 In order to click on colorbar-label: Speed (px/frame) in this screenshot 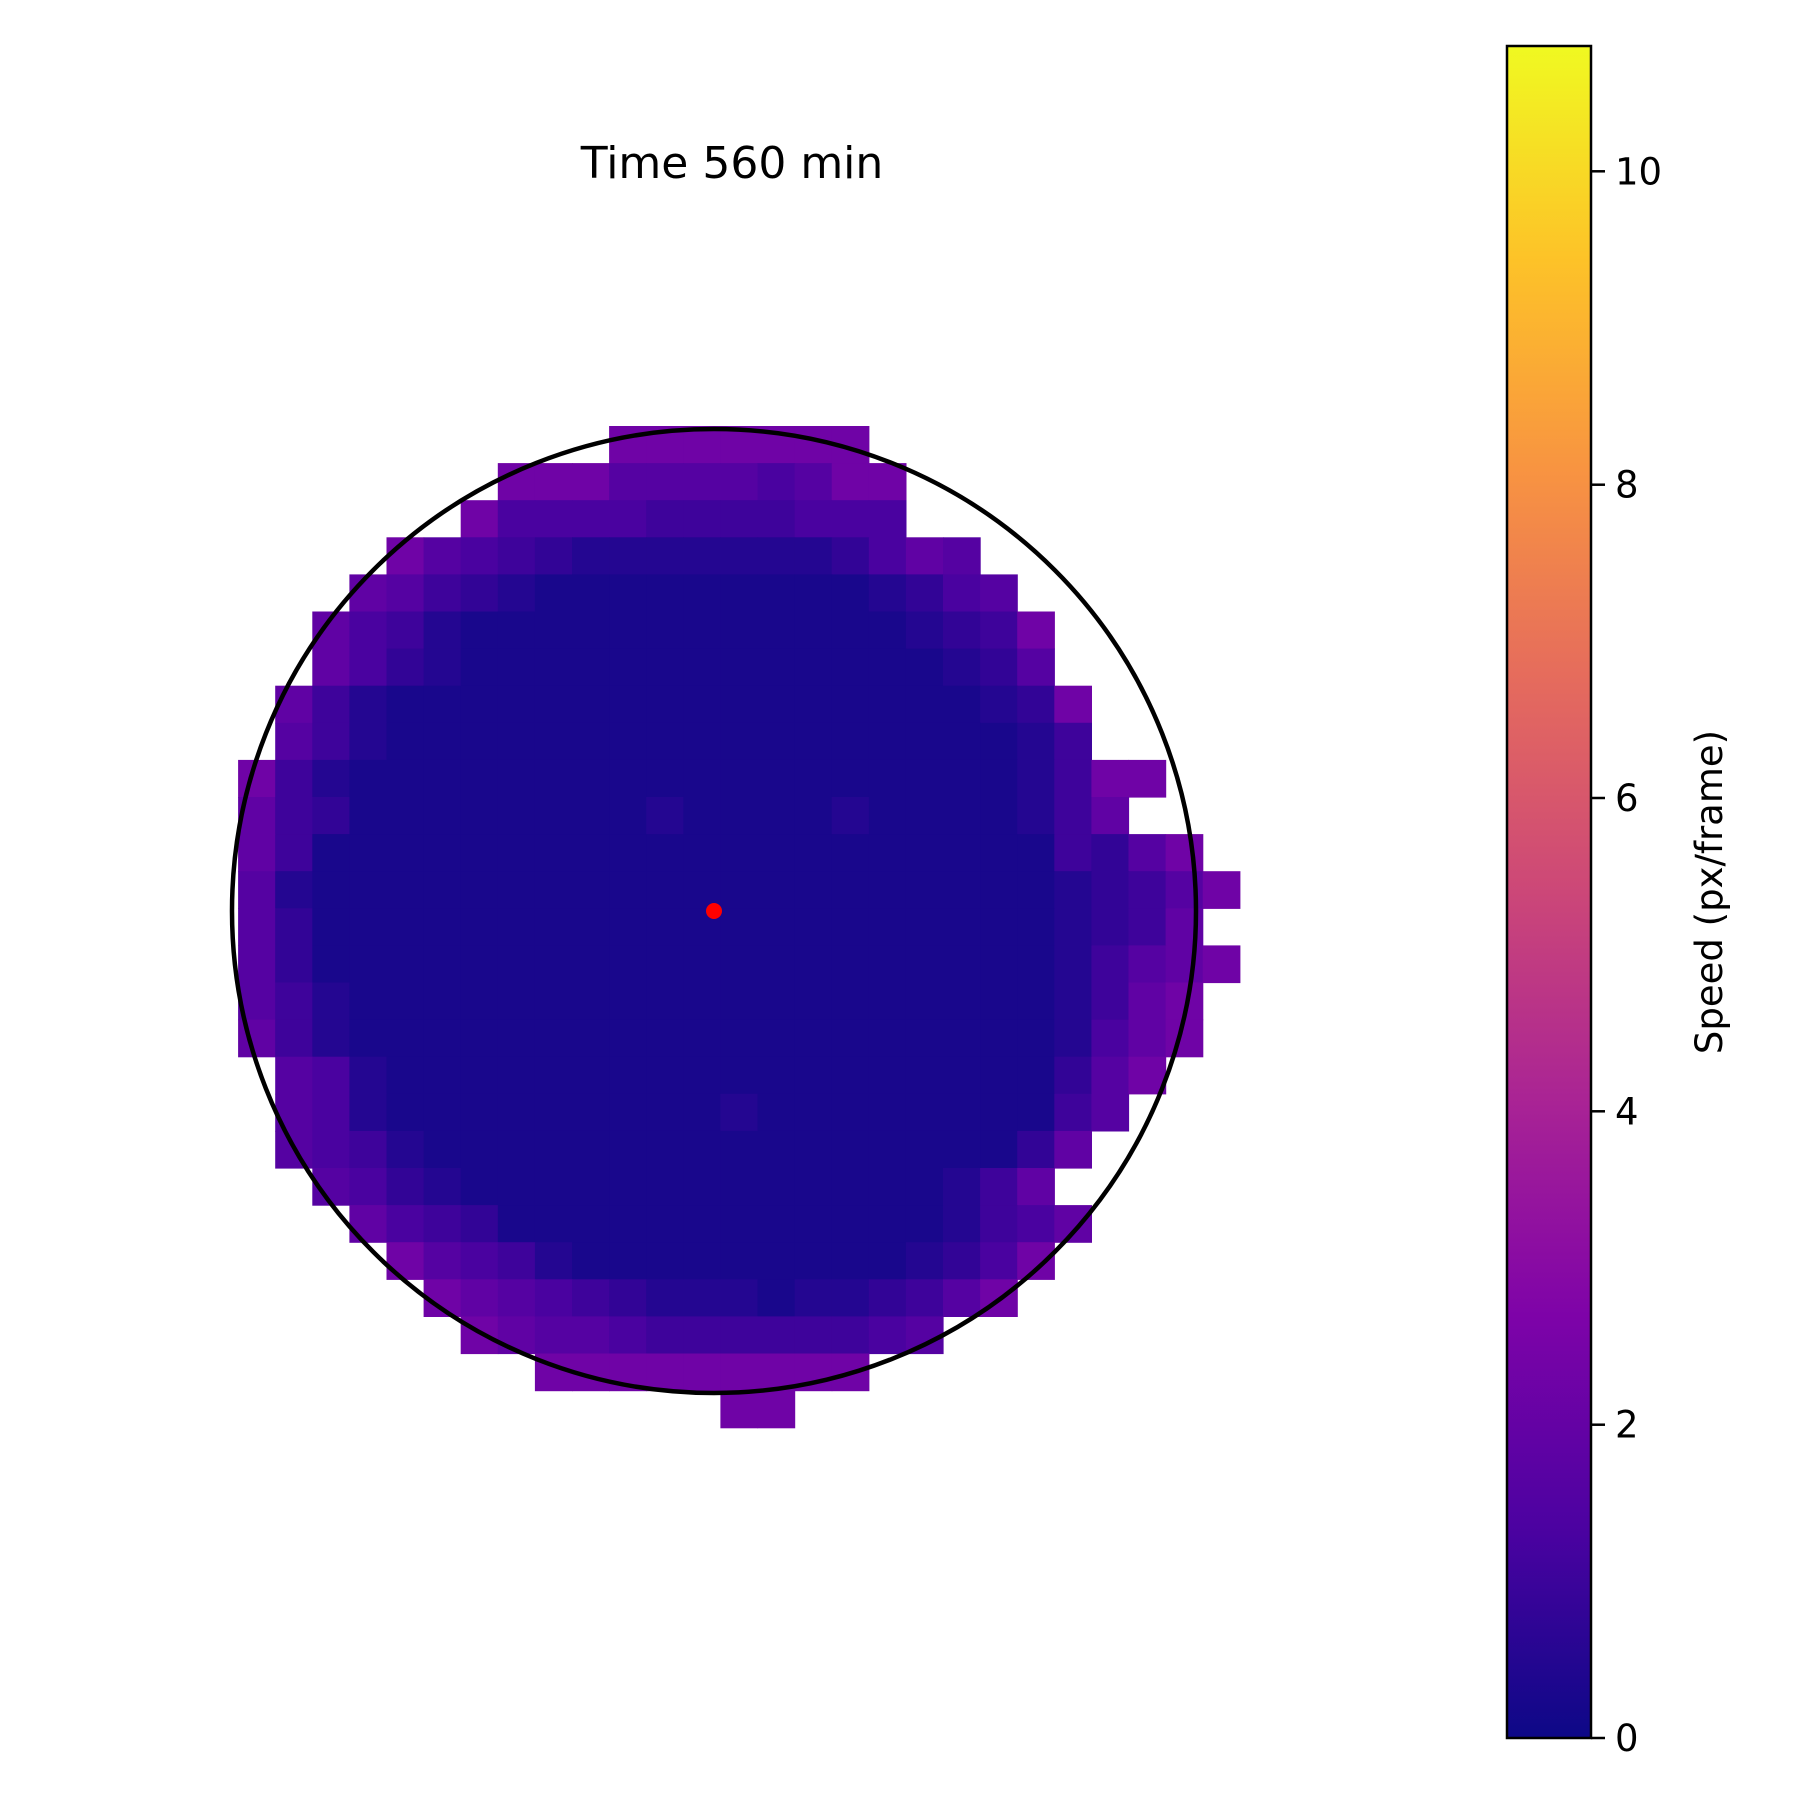, I will do `click(1709, 892)`.